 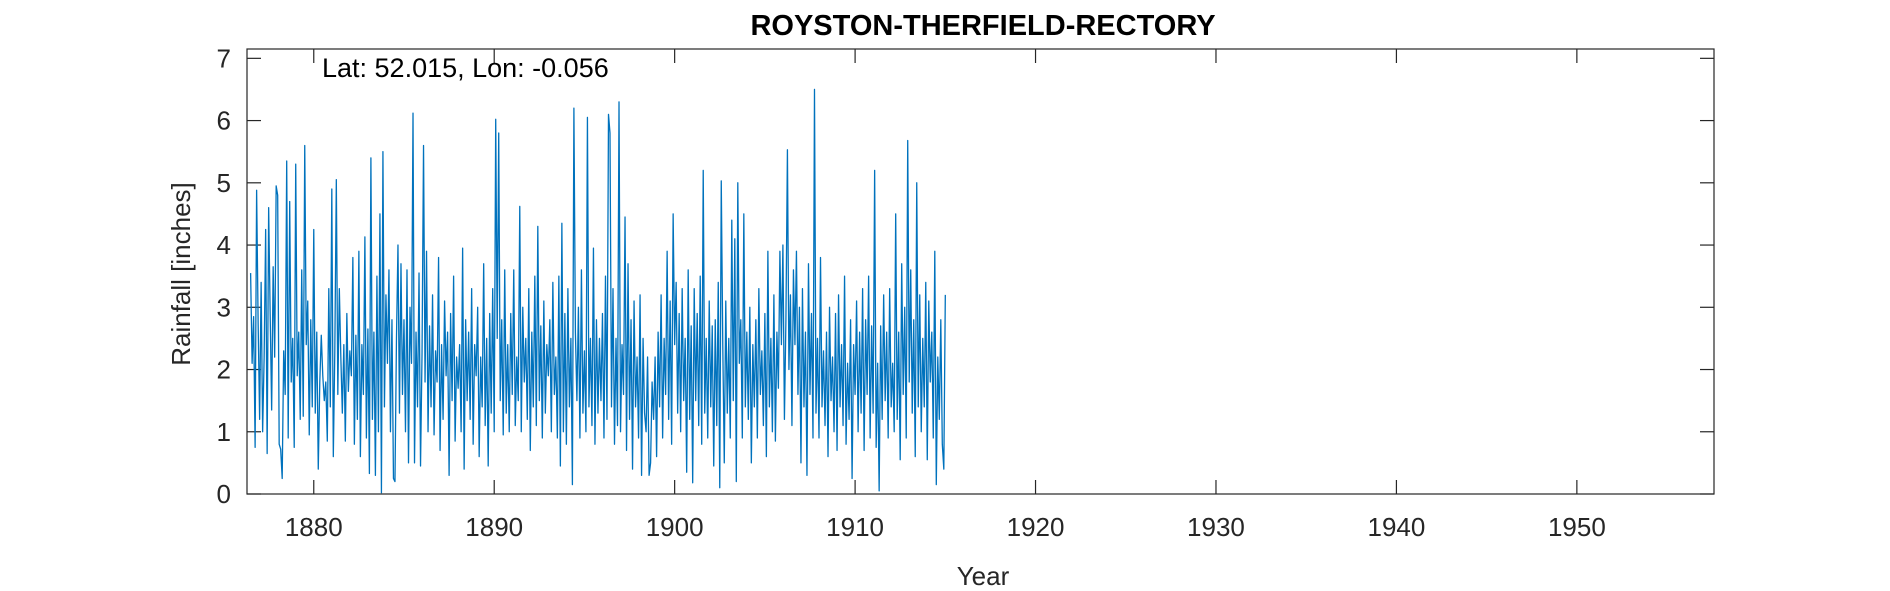 What do you see at coordinates (314, 527) in the screenshot?
I see `x-tick-label: 1880` at bounding box center [314, 527].